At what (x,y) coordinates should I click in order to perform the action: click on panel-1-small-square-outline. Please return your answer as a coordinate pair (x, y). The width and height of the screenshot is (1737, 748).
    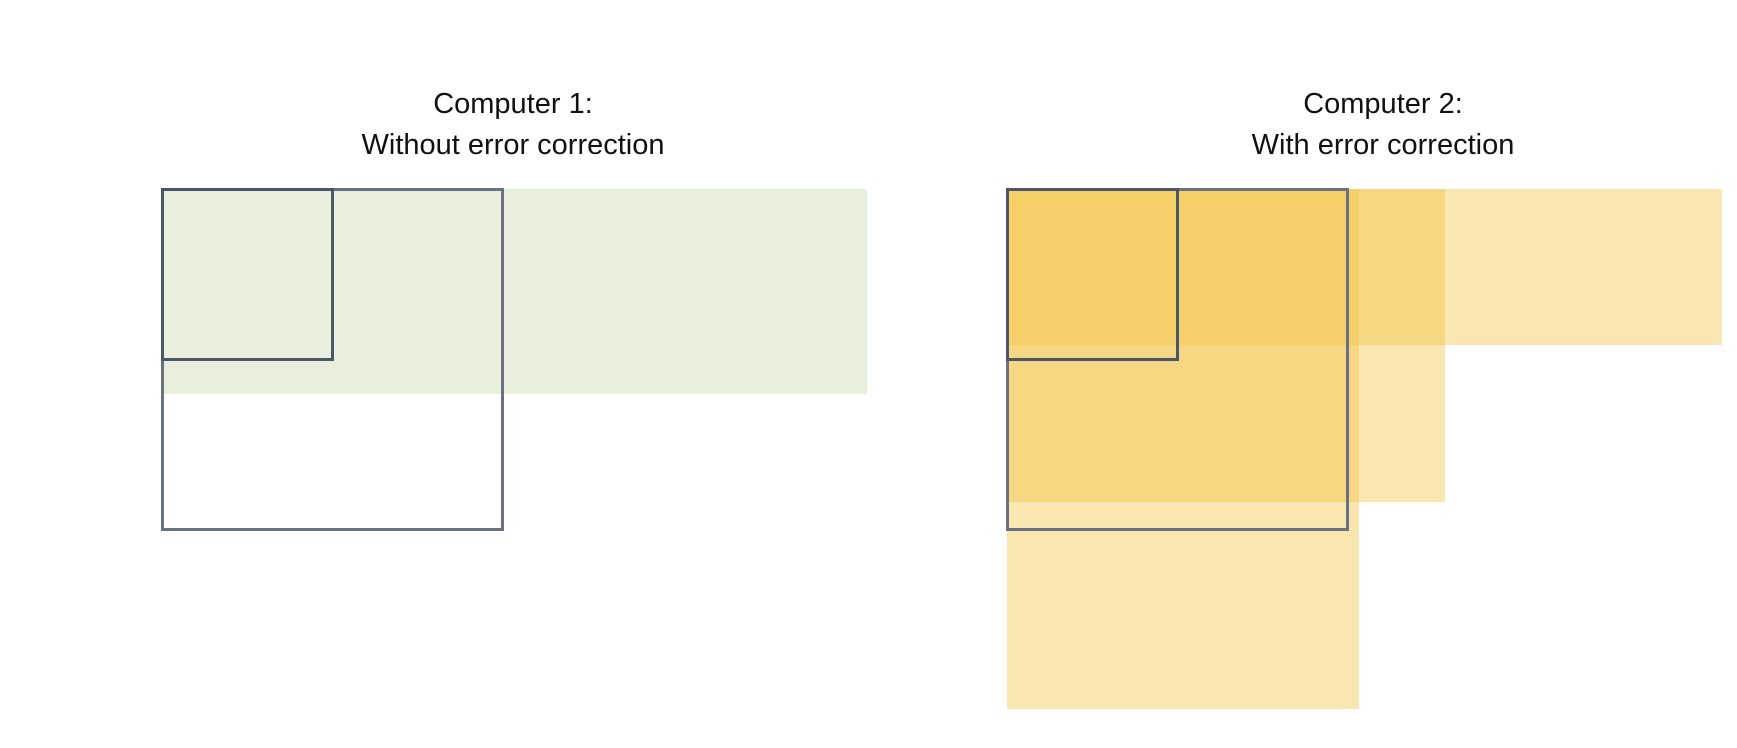
    Looking at the image, I should click on (247, 274).